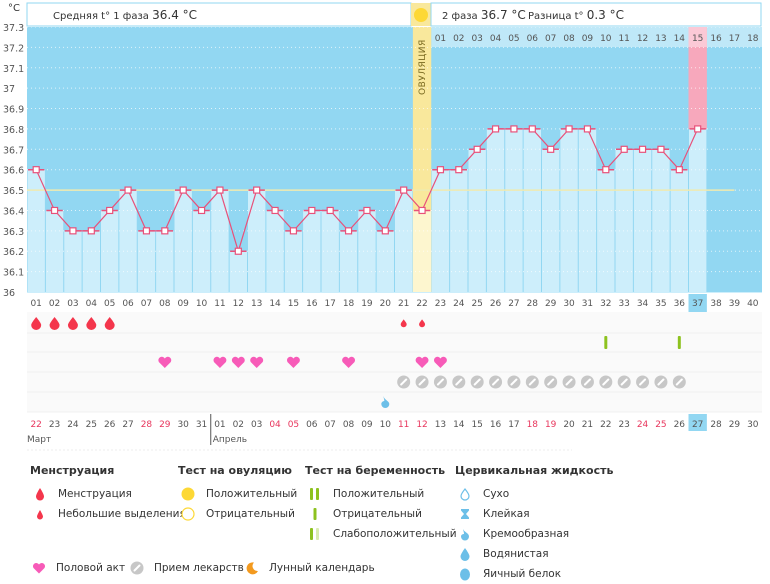 This screenshot has width=770, height=584. I want to click on y-tick-label: 36.5, so click(13, 191).